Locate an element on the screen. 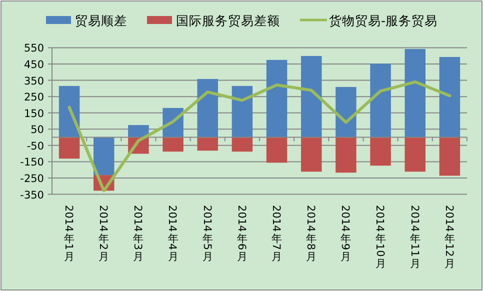  x-tick-label: 2014年5月 is located at coordinates (207, 234).